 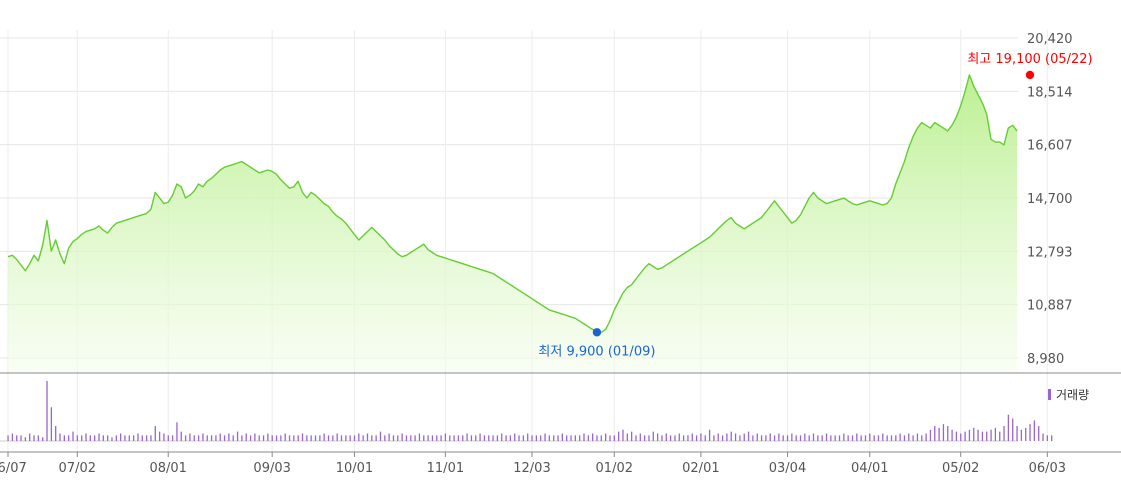 I want to click on y-tick-label: 18,514, so click(x=1050, y=92).